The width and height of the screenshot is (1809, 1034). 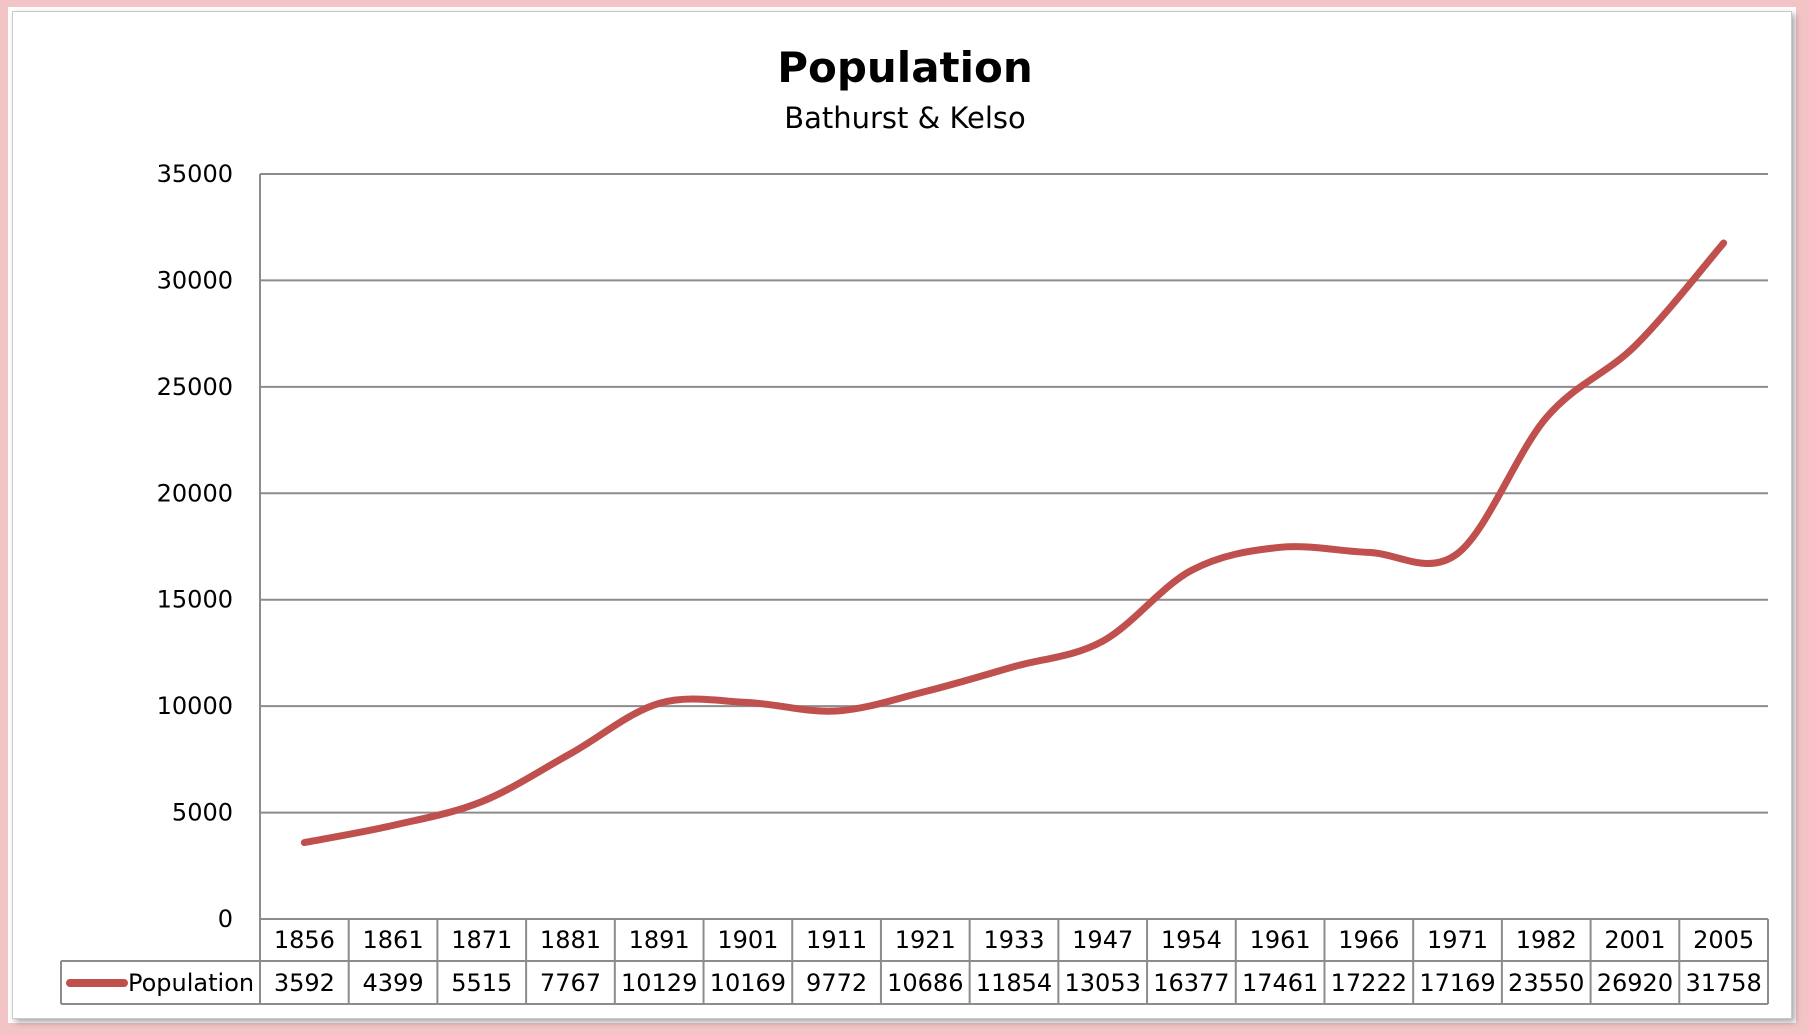 I want to click on x-category-label: 1871, so click(x=481, y=940).